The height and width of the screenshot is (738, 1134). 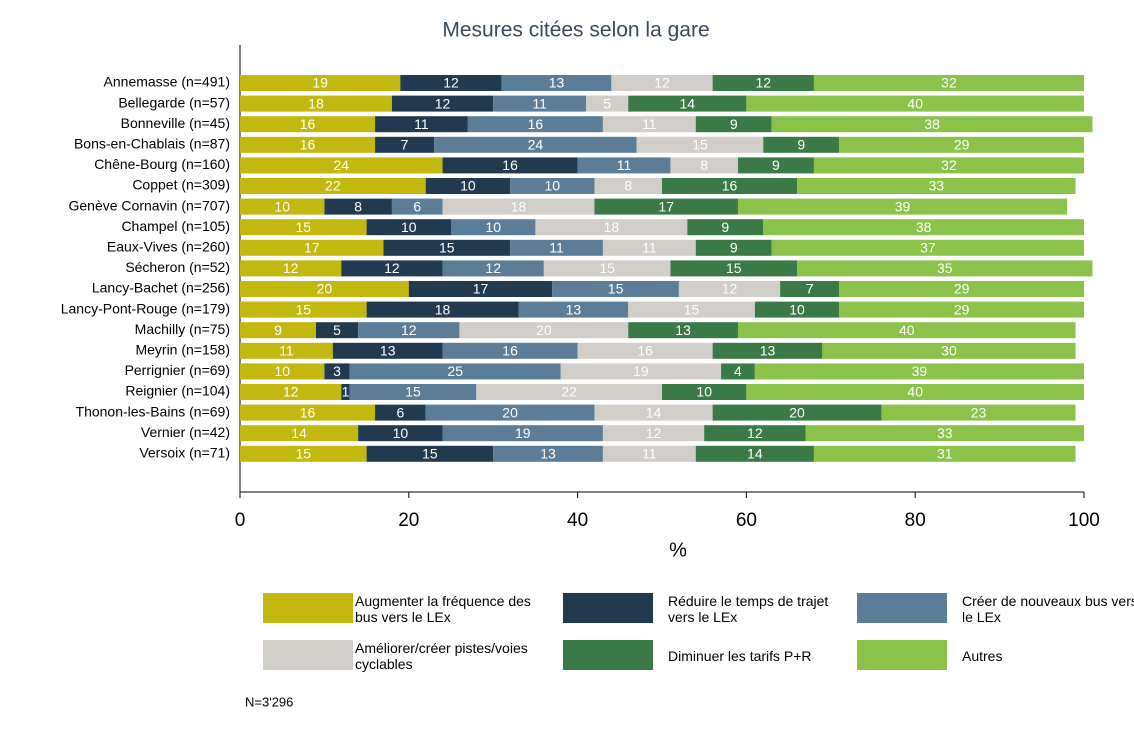 I want to click on y-tick-label: Meyrin (n=158), so click(x=182, y=350).